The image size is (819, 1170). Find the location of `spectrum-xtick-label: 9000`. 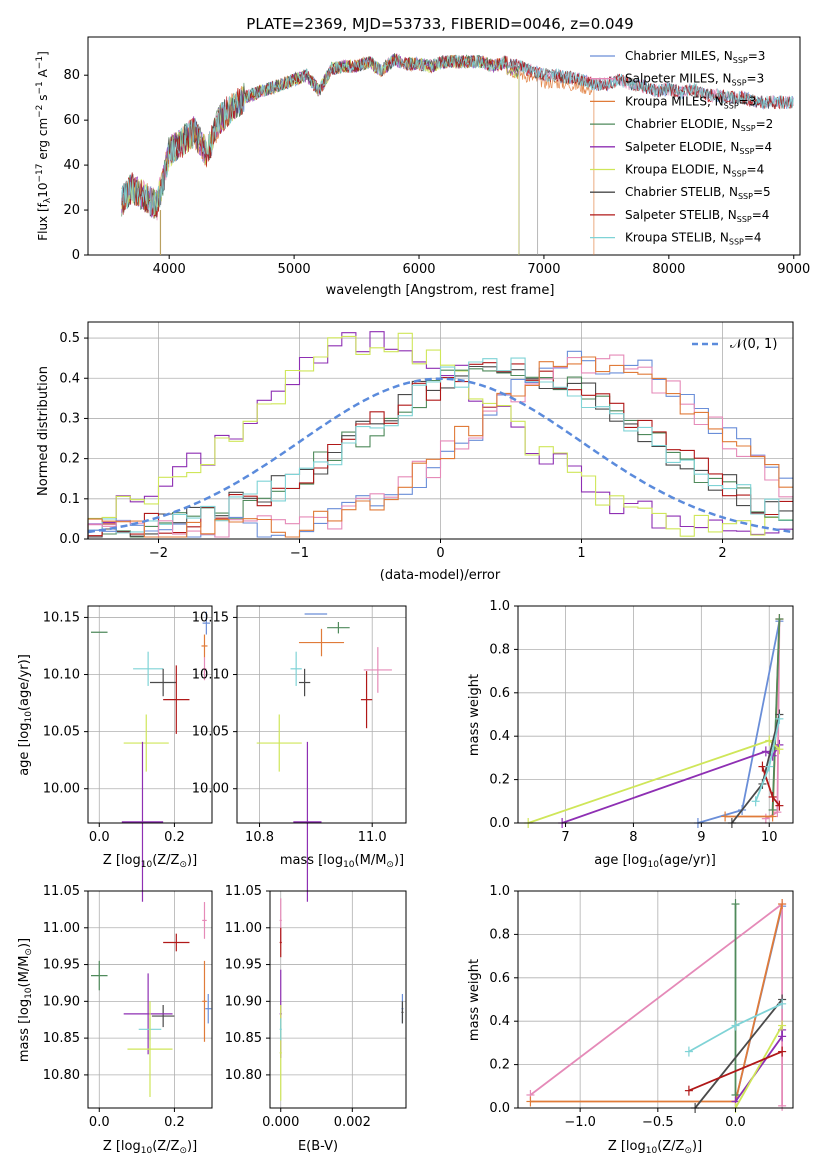

spectrum-xtick-label: 9000 is located at coordinates (793, 269).